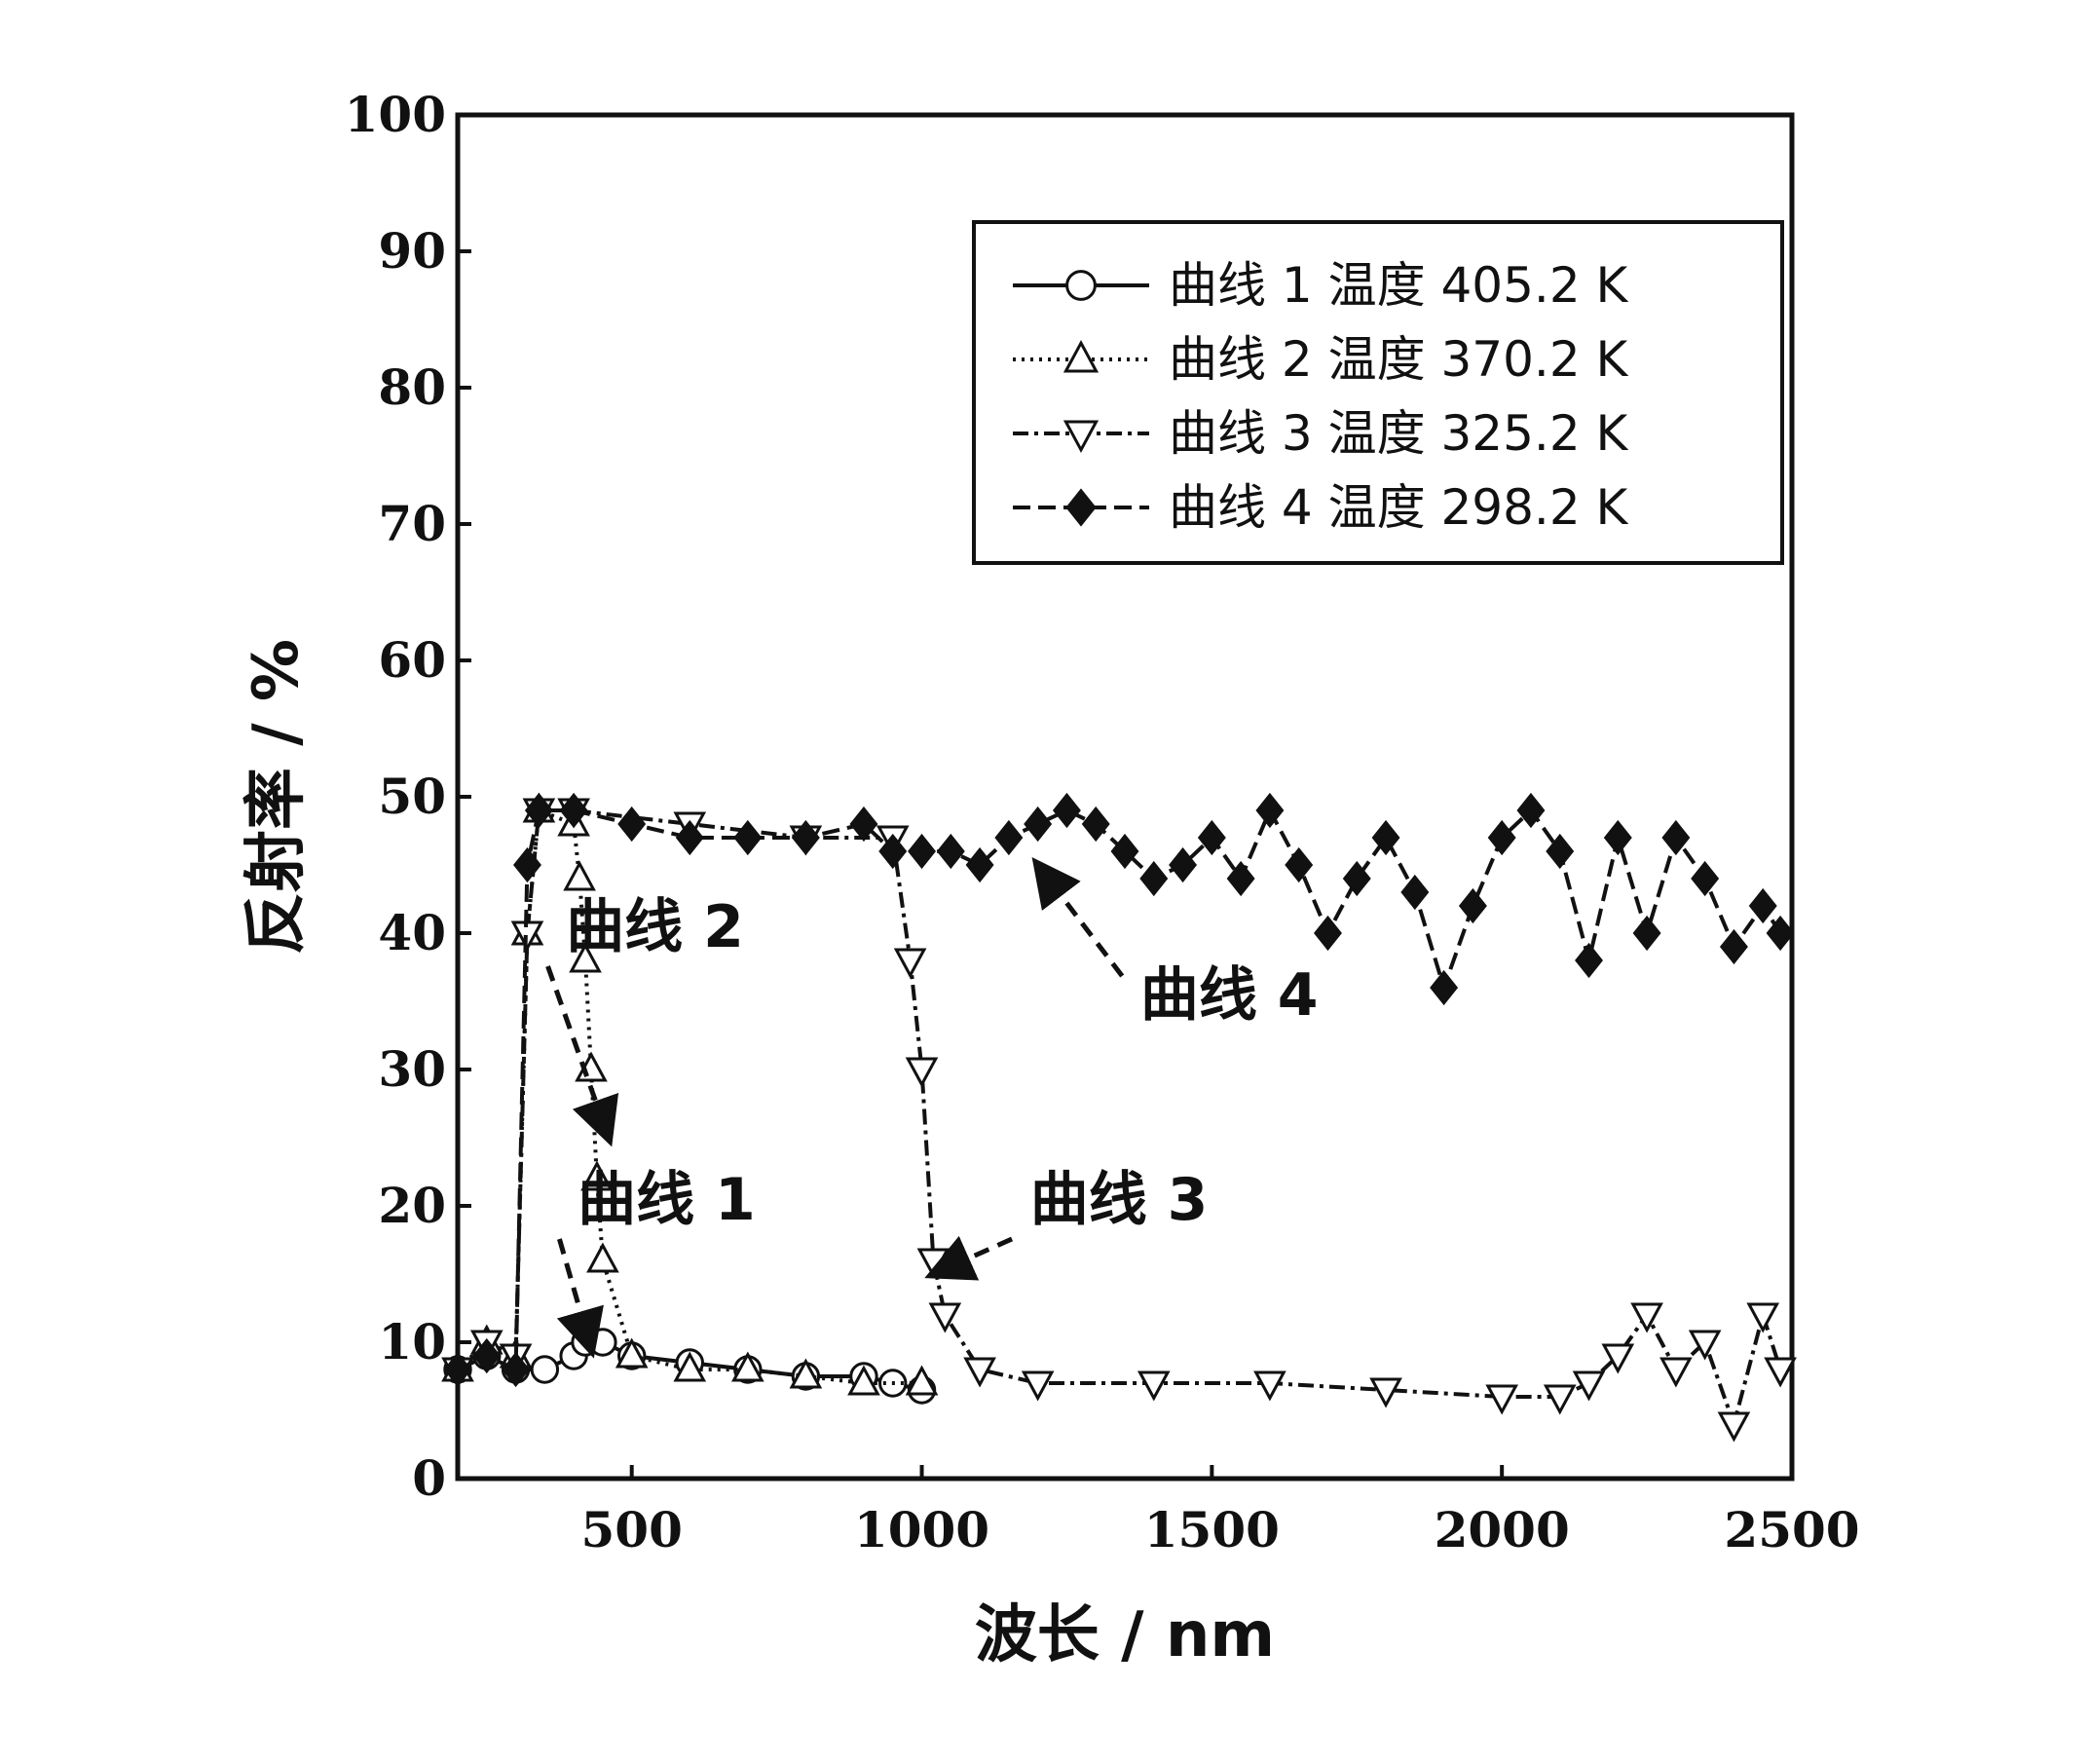 The image size is (2088, 1764). Describe the element at coordinates (412, 387) in the screenshot. I see `y-tick-label: 80` at that location.